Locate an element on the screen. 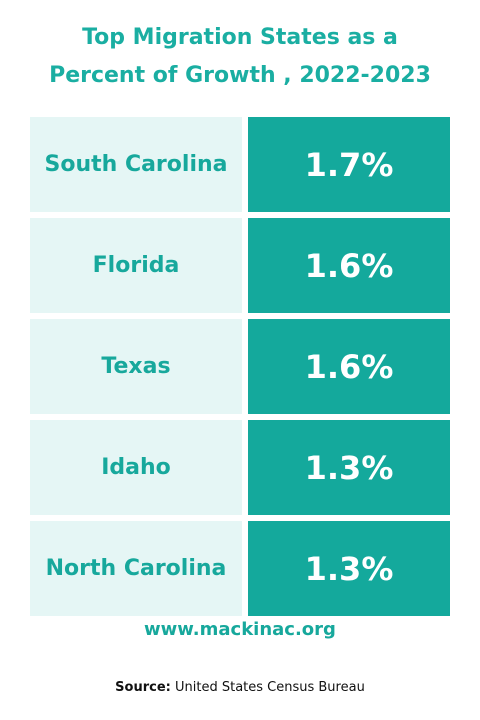  title-line: Percent of Growth , 2022-2023 is located at coordinates (240, 75).